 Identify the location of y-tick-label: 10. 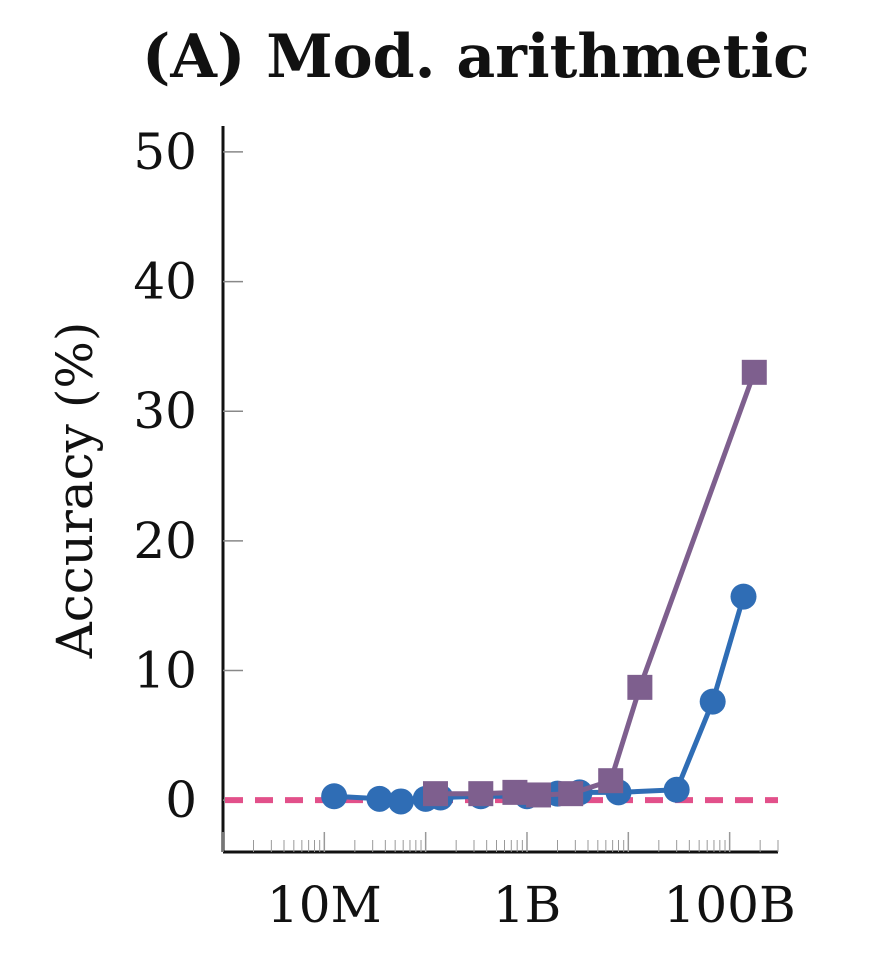
(165, 671).